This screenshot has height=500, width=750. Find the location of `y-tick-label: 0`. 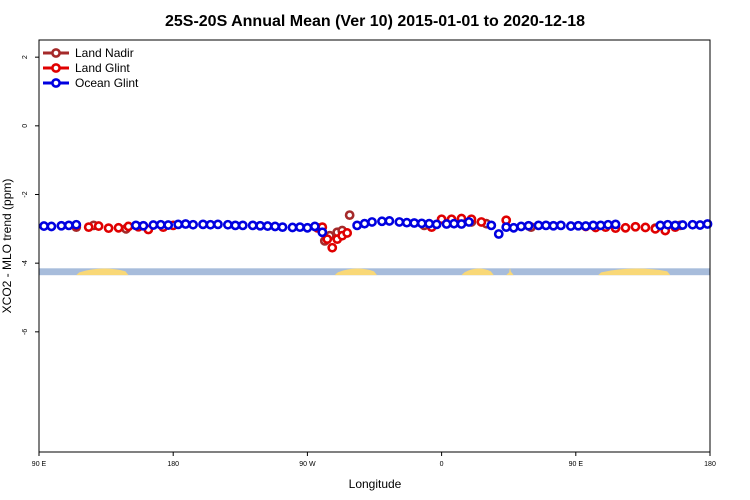

y-tick-label: 0 is located at coordinates (25, 126).